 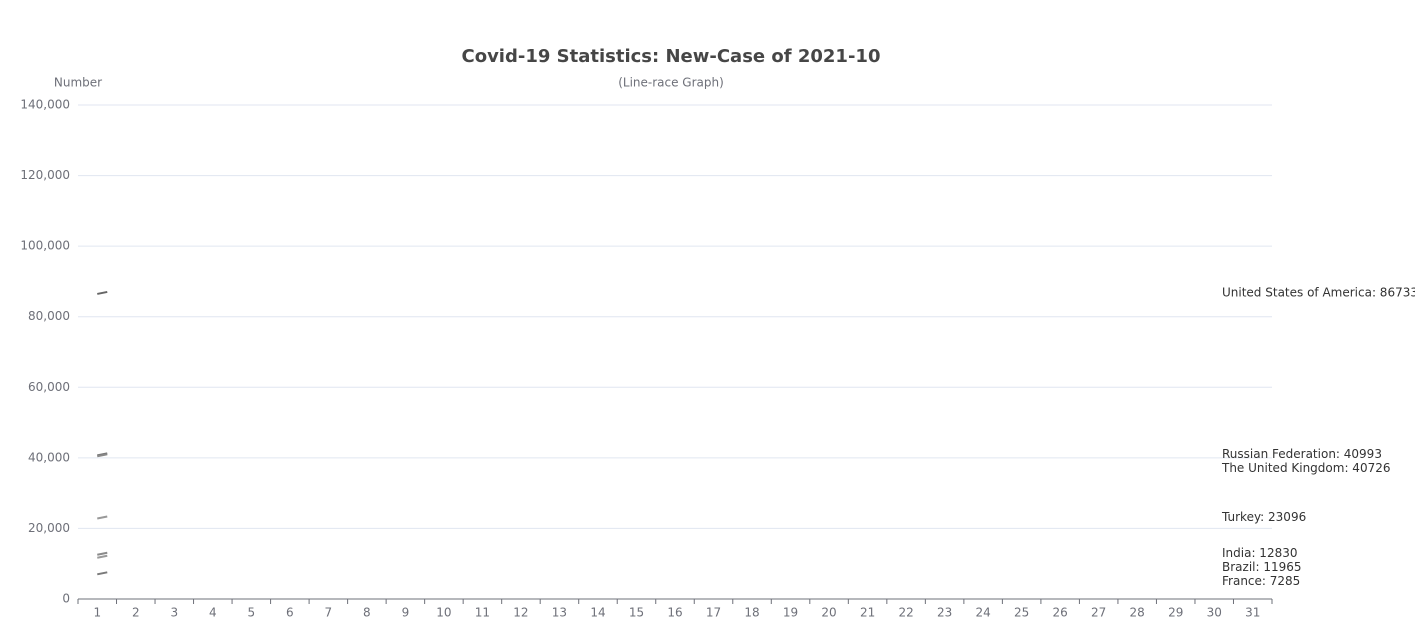 What do you see at coordinates (367, 613) in the screenshot?
I see `x-tick-label: 8` at bounding box center [367, 613].